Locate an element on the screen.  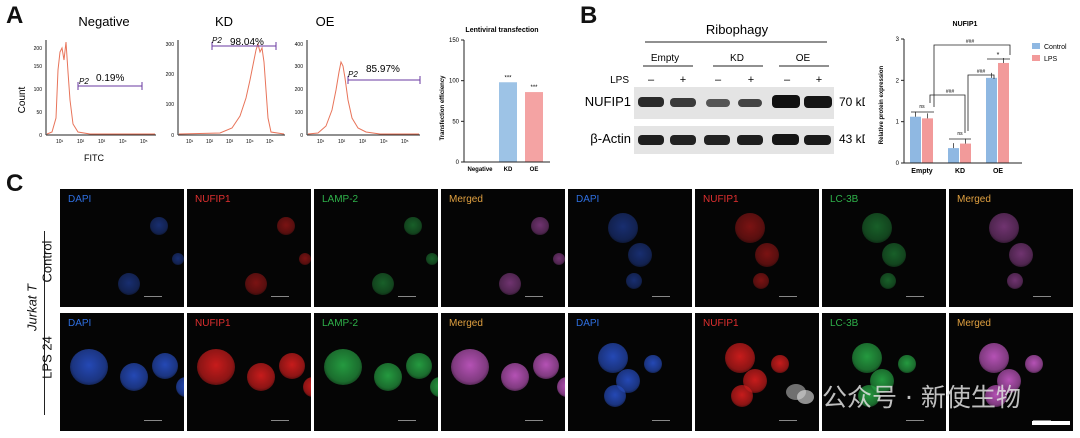
nufip1-ytick-label: 3 is located at coordinates (898, 40).